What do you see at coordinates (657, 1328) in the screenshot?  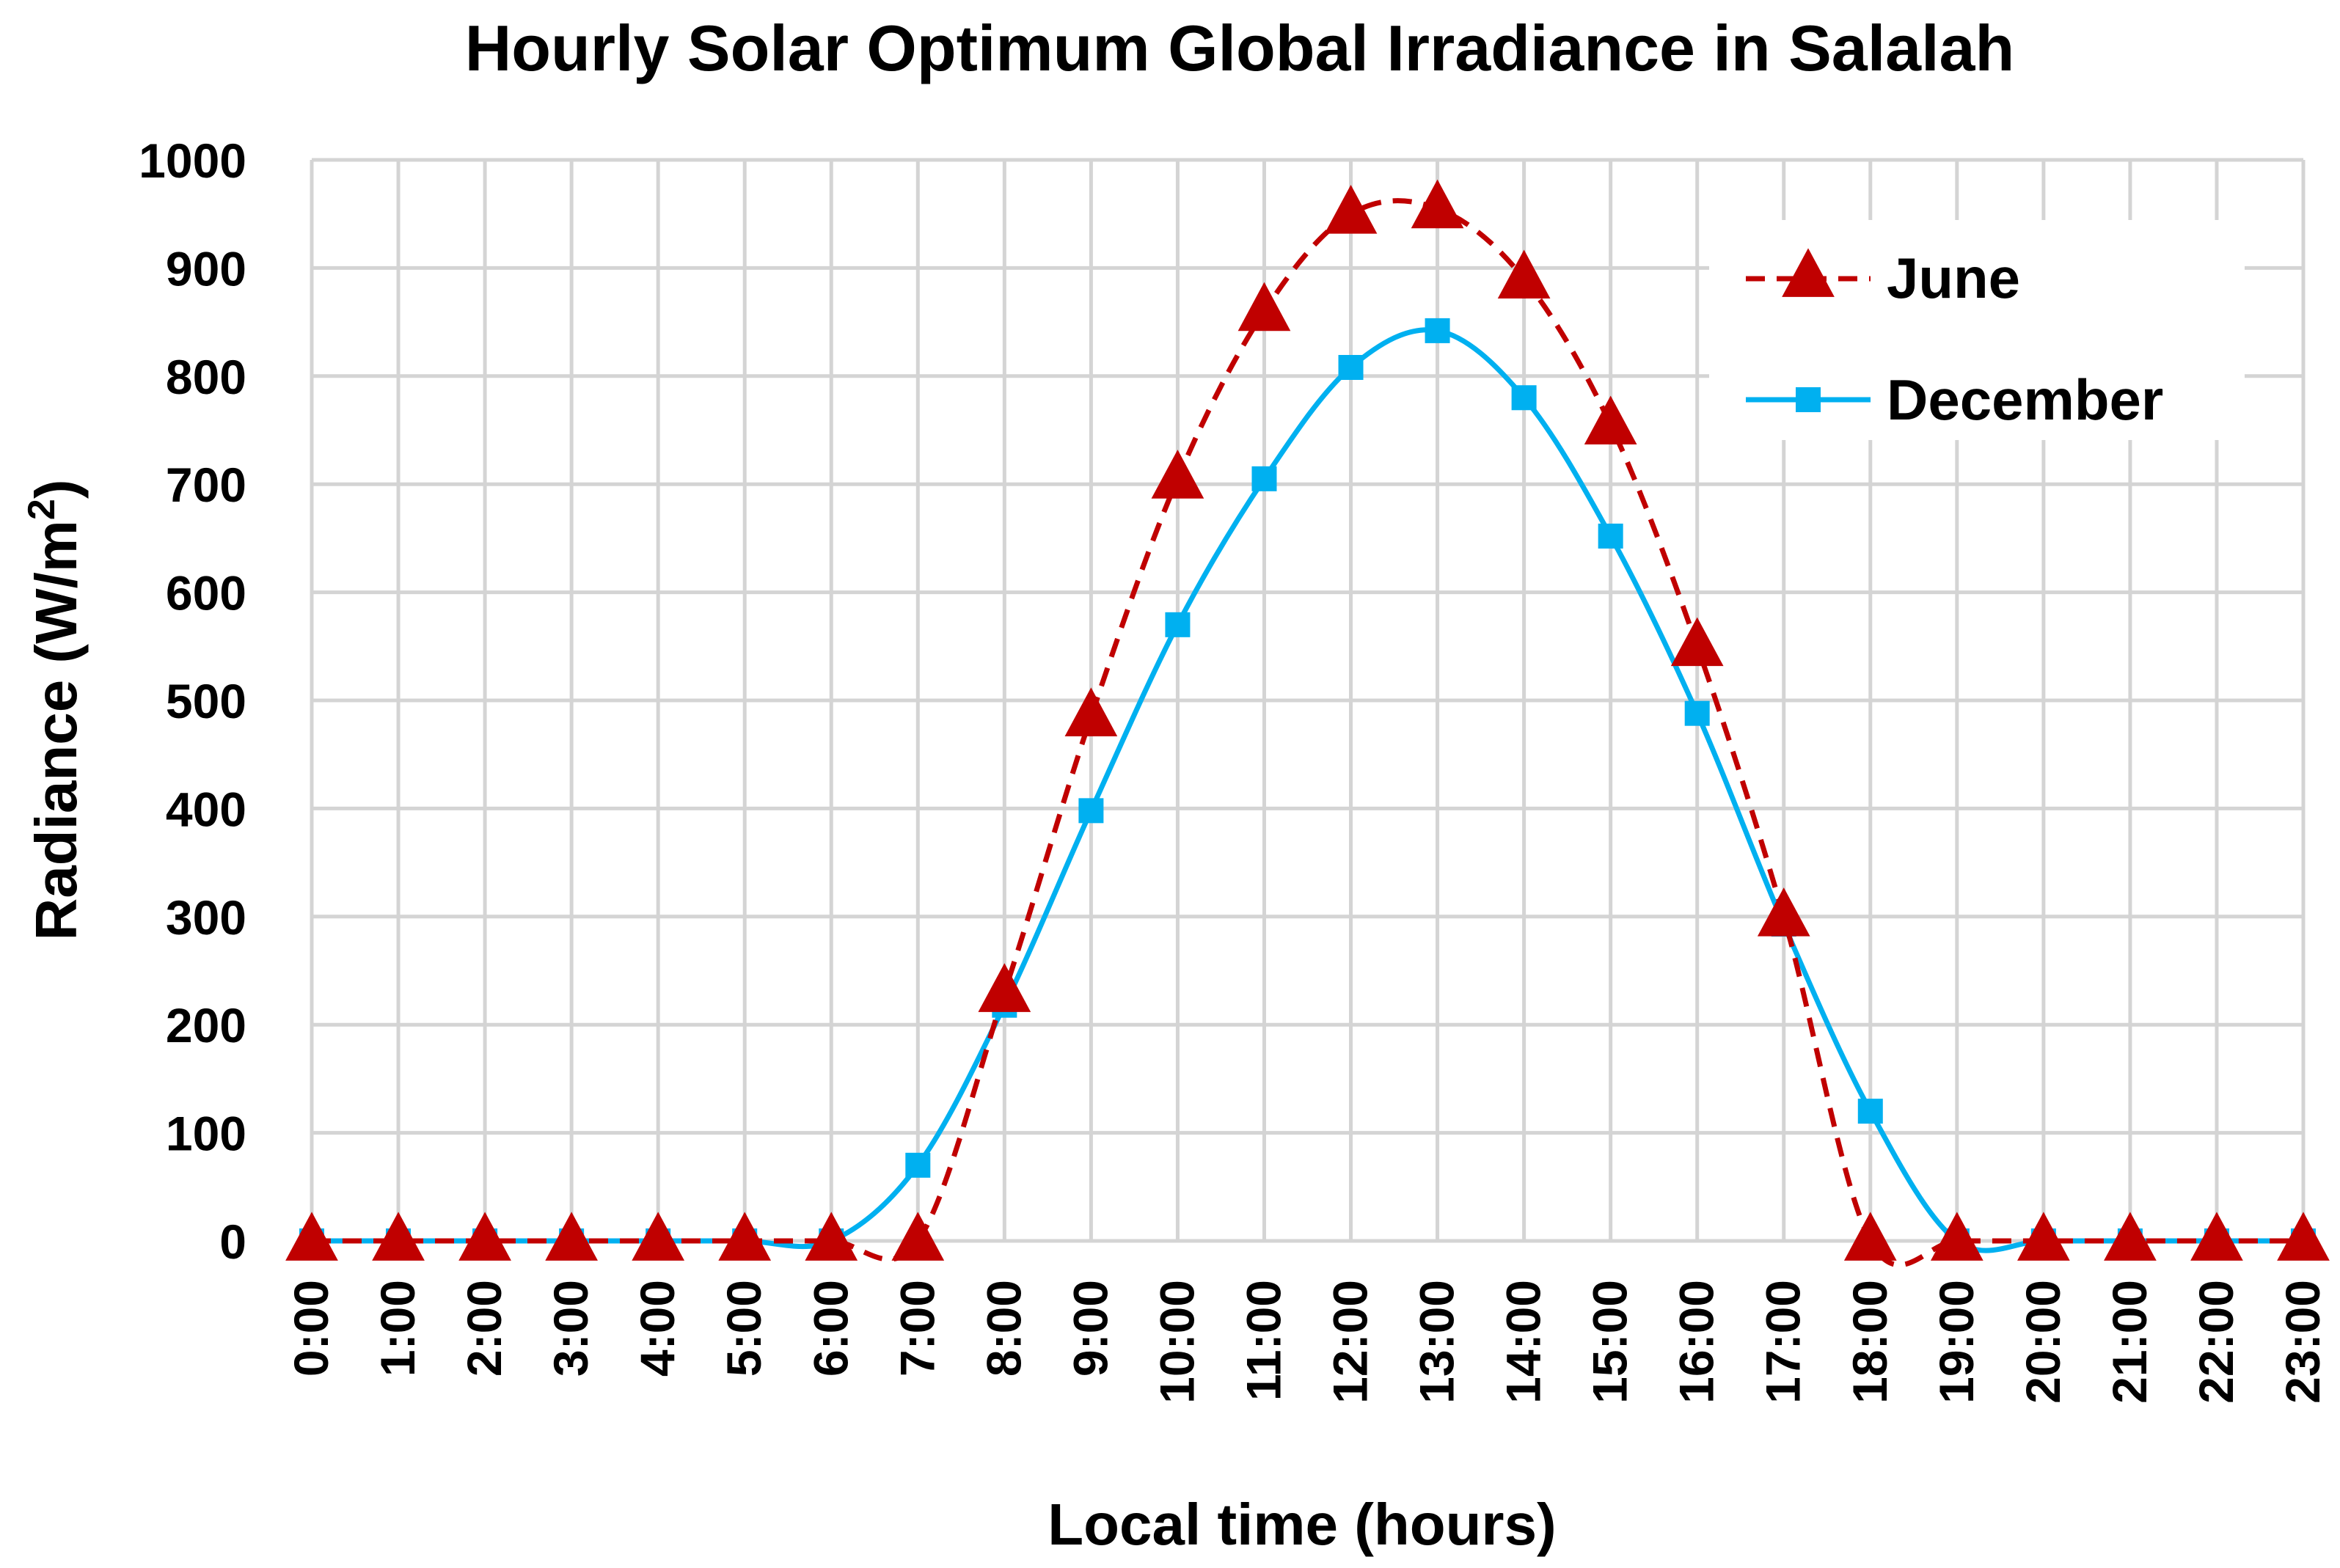 I see `x-tick-label: 4:00` at bounding box center [657, 1328].